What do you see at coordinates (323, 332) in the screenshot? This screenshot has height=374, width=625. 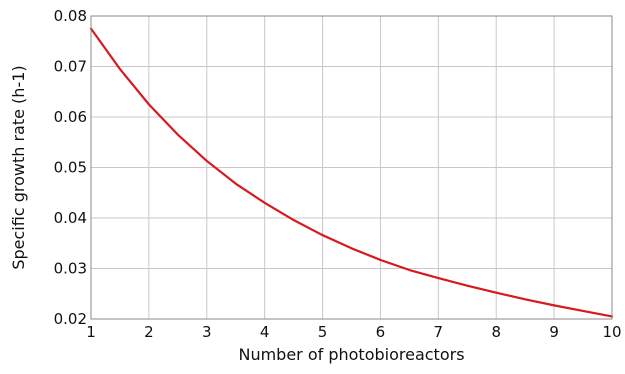 I see `x-tick-label: 5` at bounding box center [323, 332].